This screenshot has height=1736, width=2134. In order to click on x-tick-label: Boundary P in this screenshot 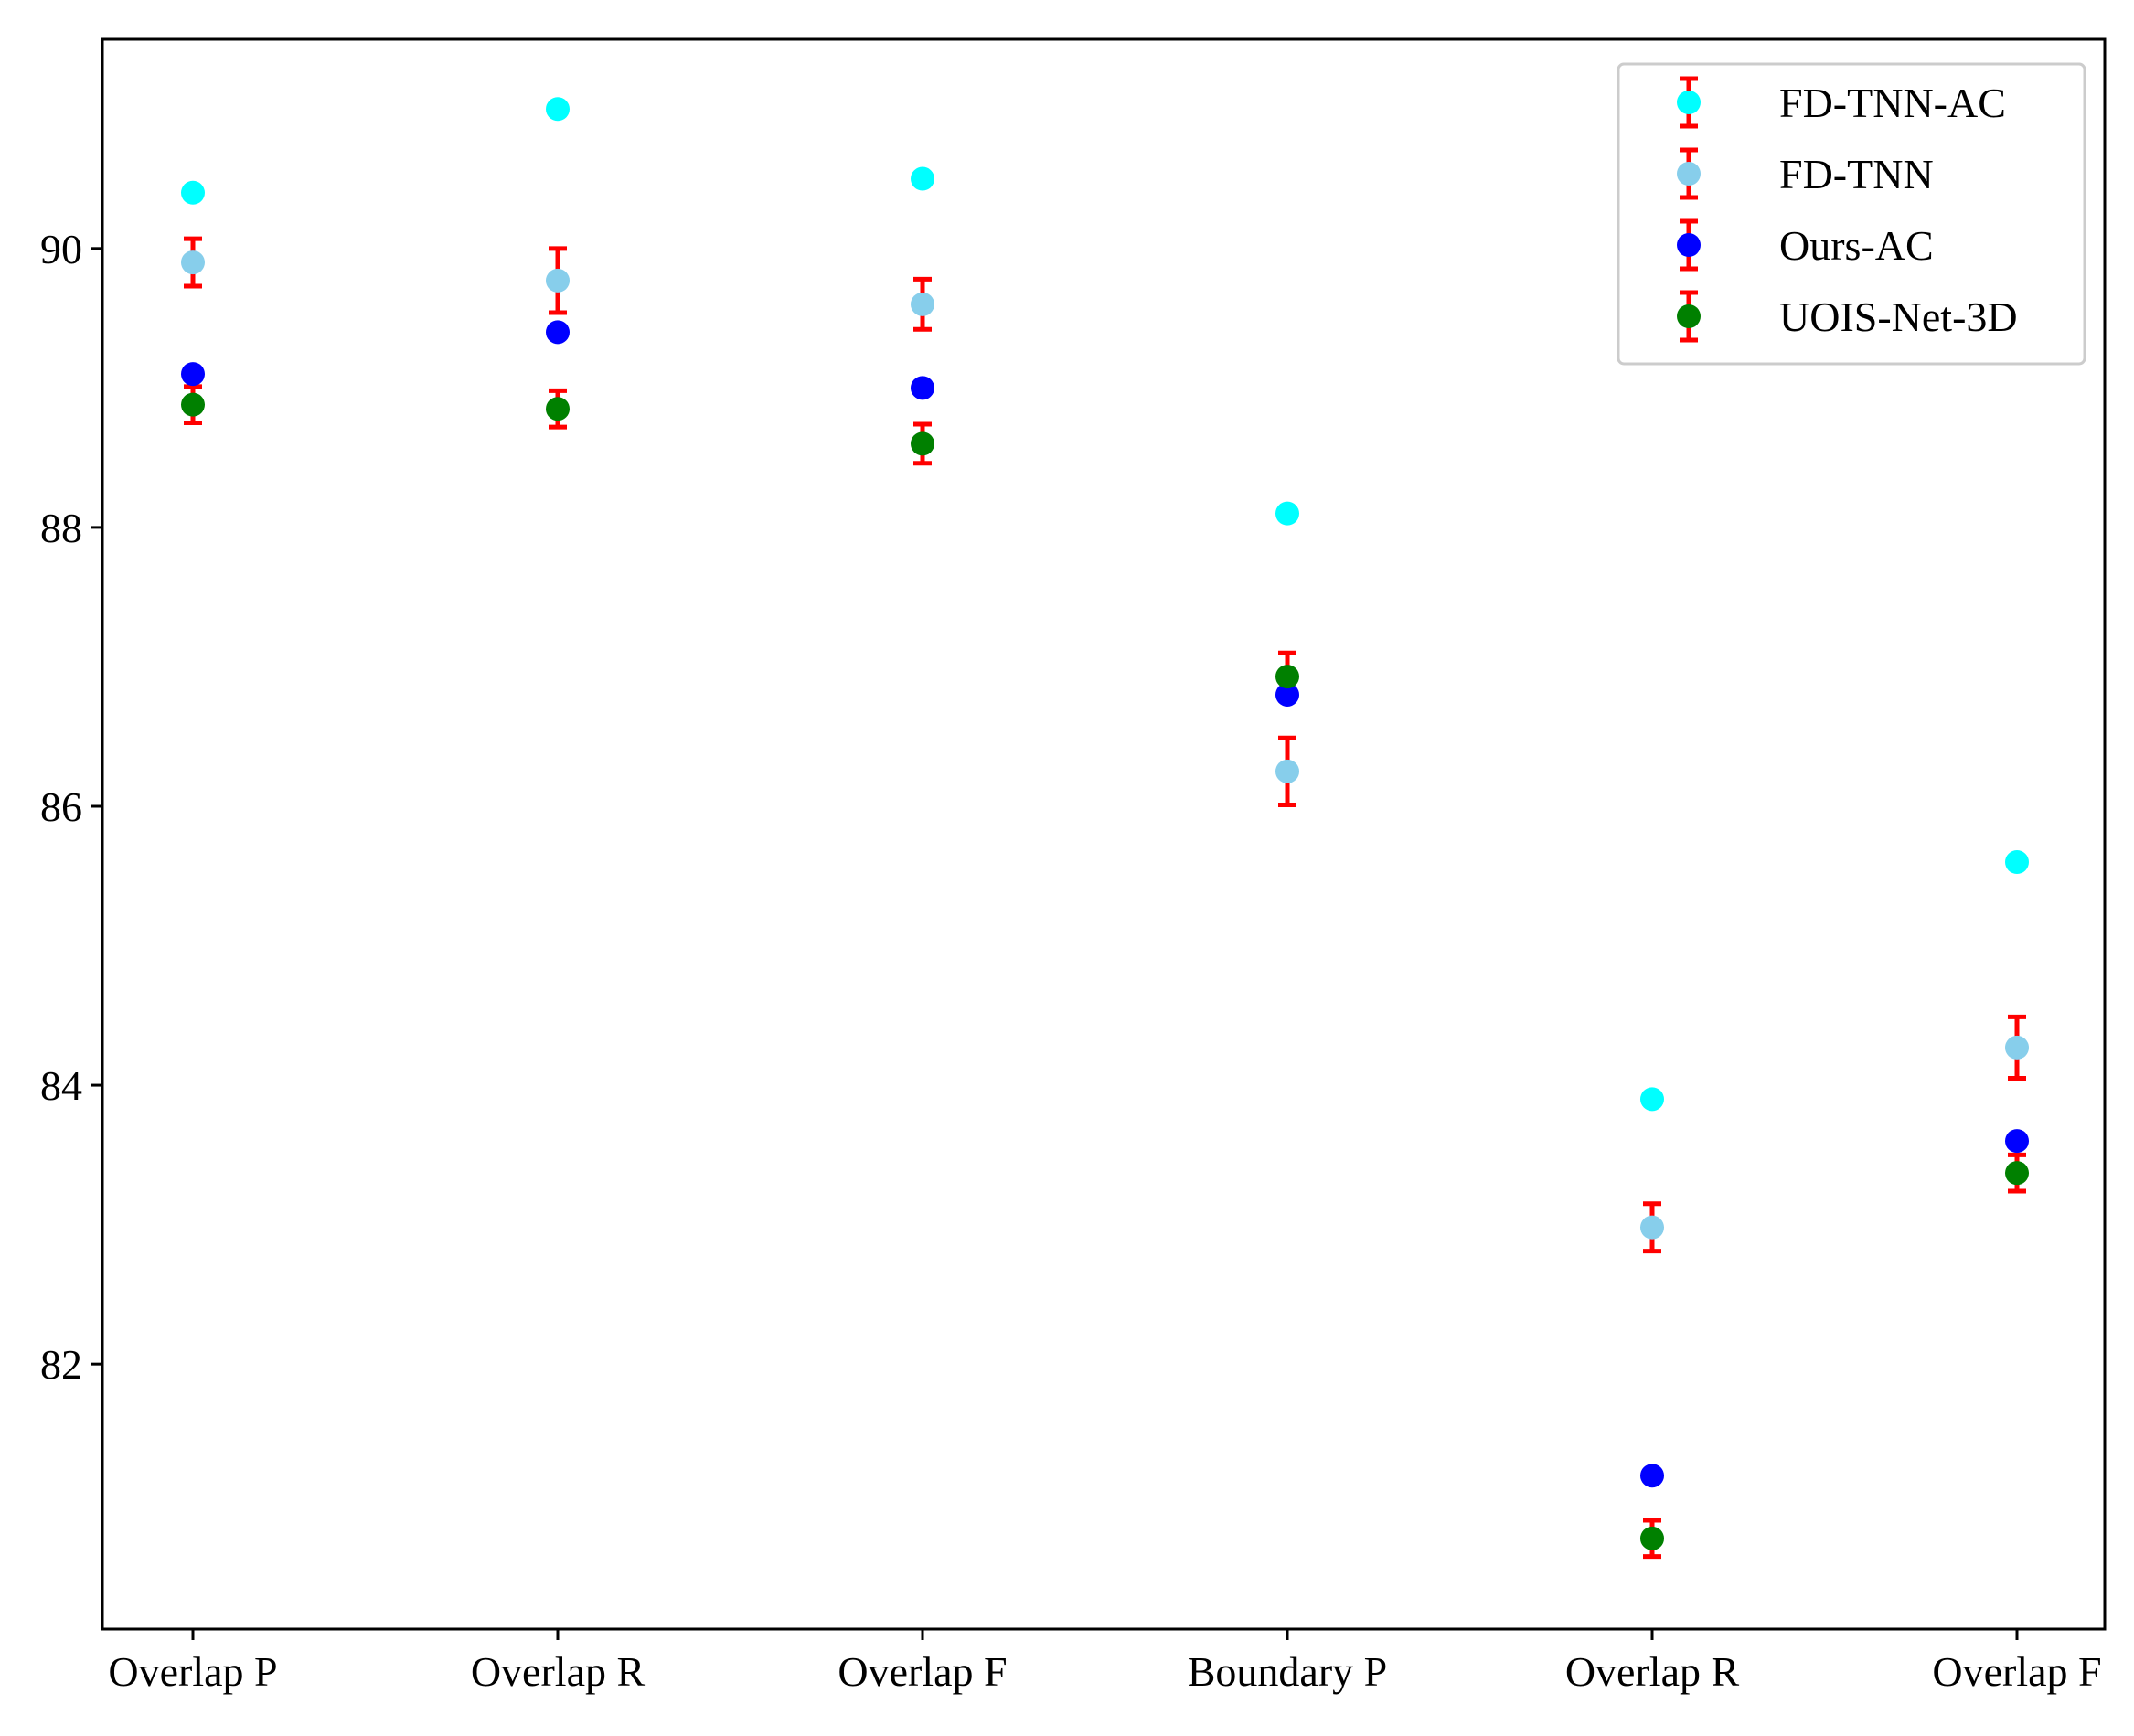, I will do `click(1288, 1671)`.